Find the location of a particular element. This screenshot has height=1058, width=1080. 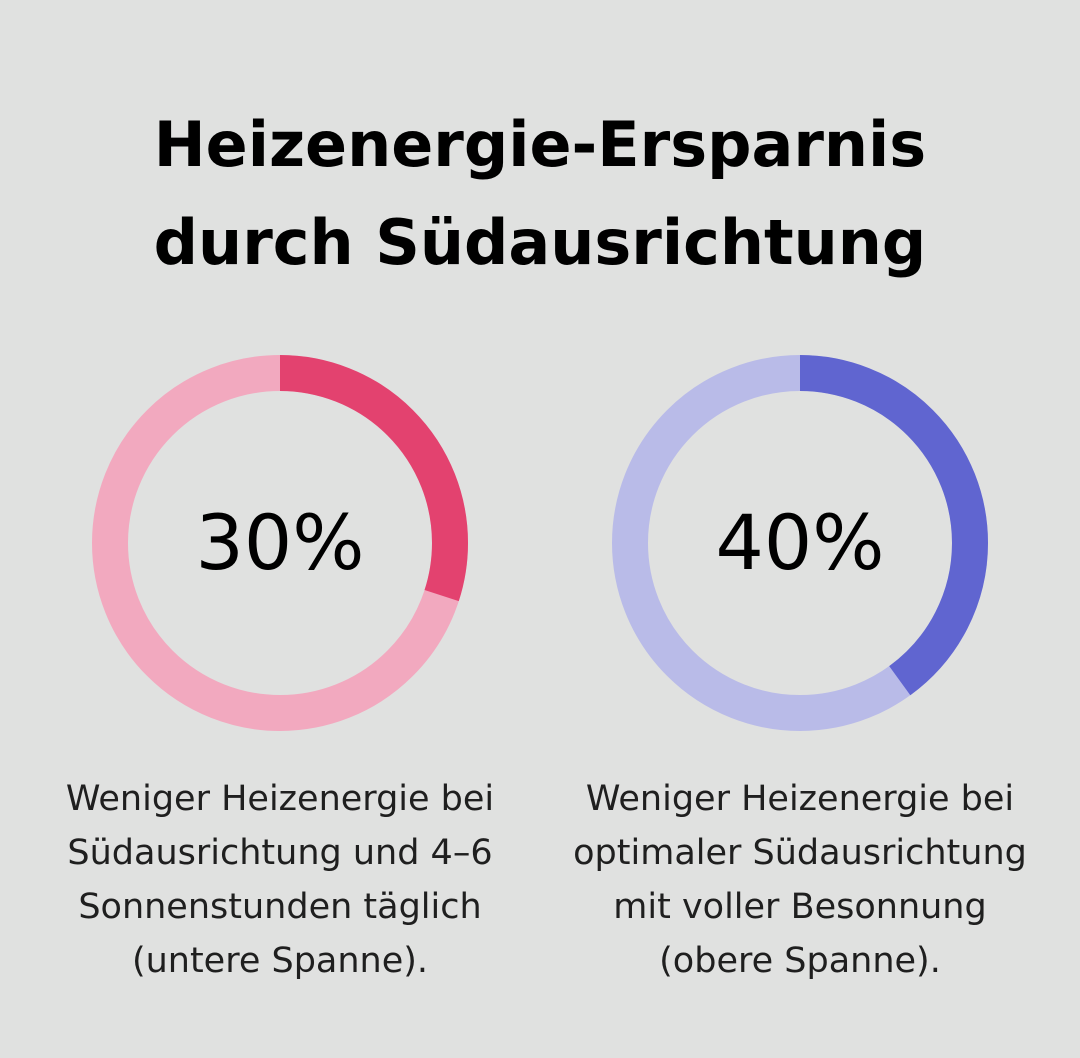

donut-value-label-2: 40% is located at coordinates (800, 542).